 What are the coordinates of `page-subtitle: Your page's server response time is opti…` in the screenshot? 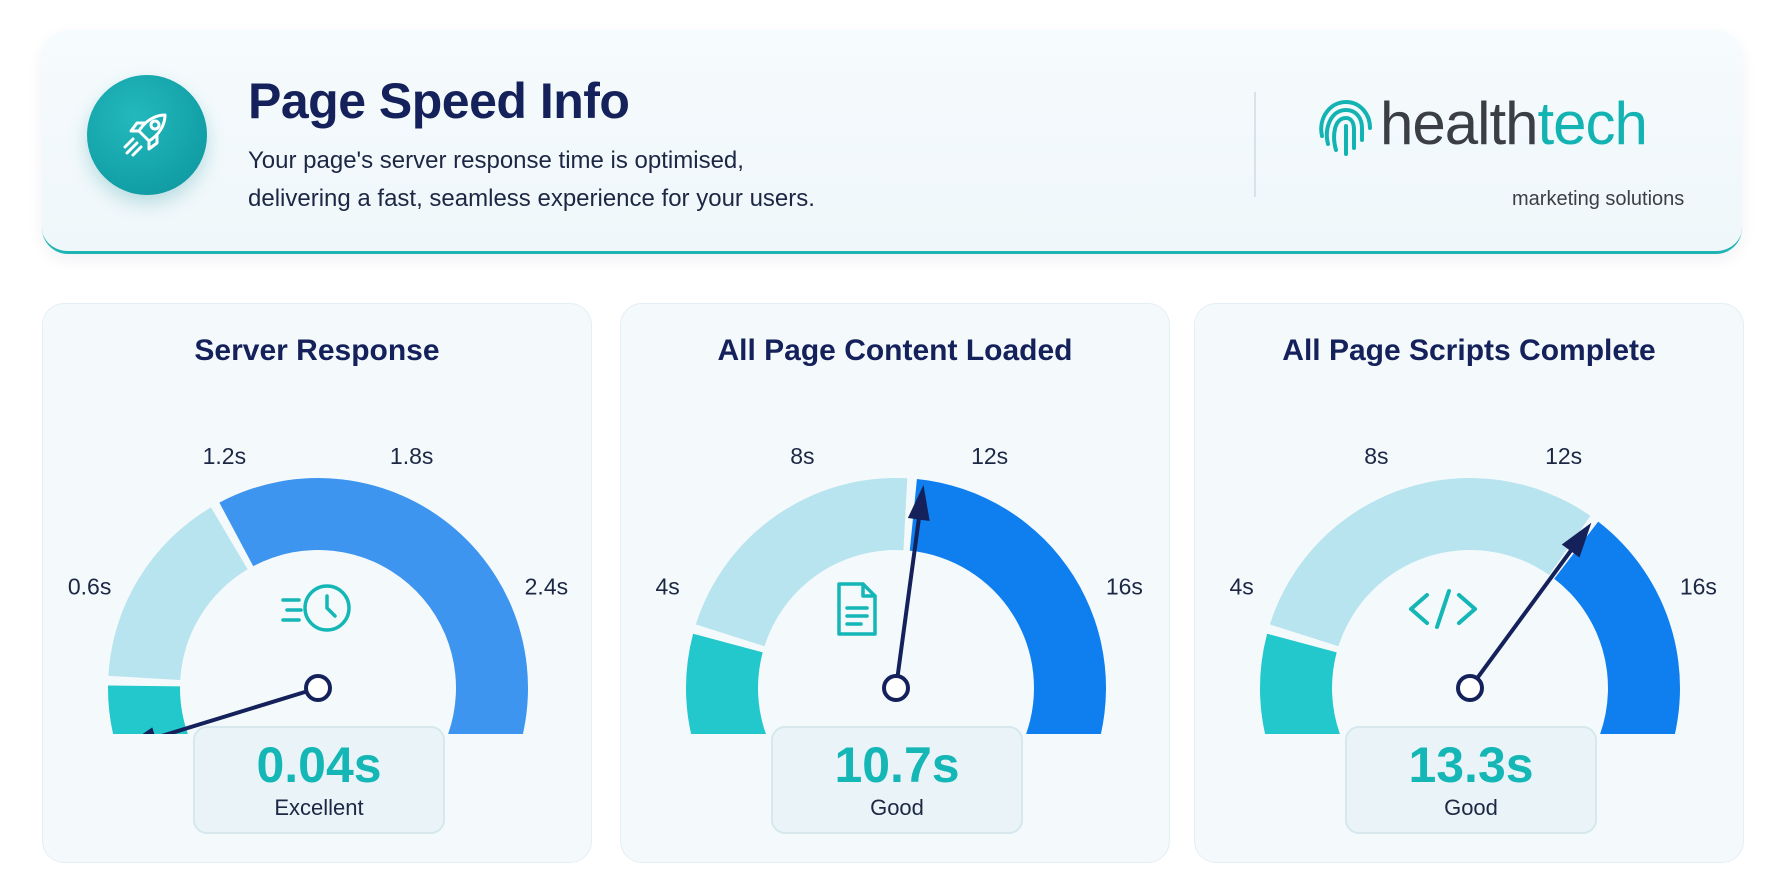 It's located at (598, 180).